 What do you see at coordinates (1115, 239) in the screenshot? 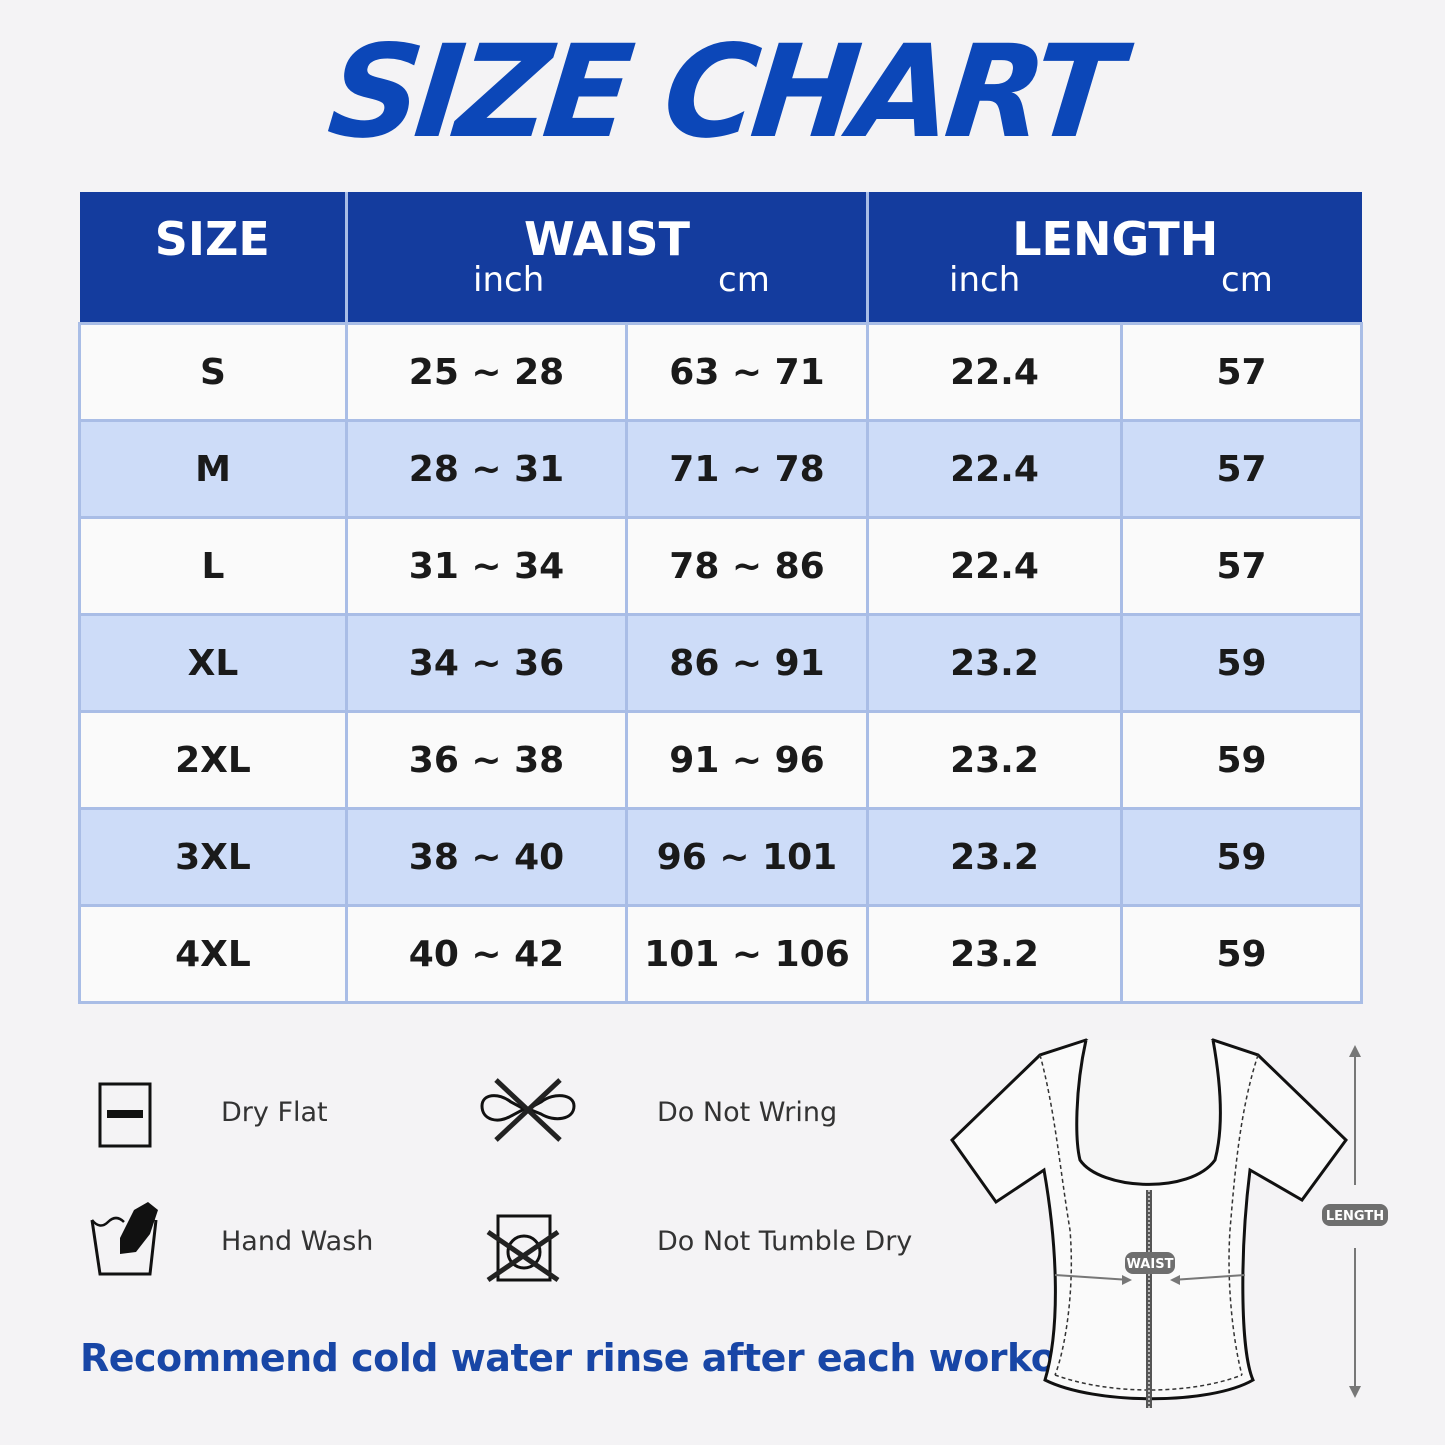
I see `length-heading: LENGTH` at bounding box center [1115, 239].